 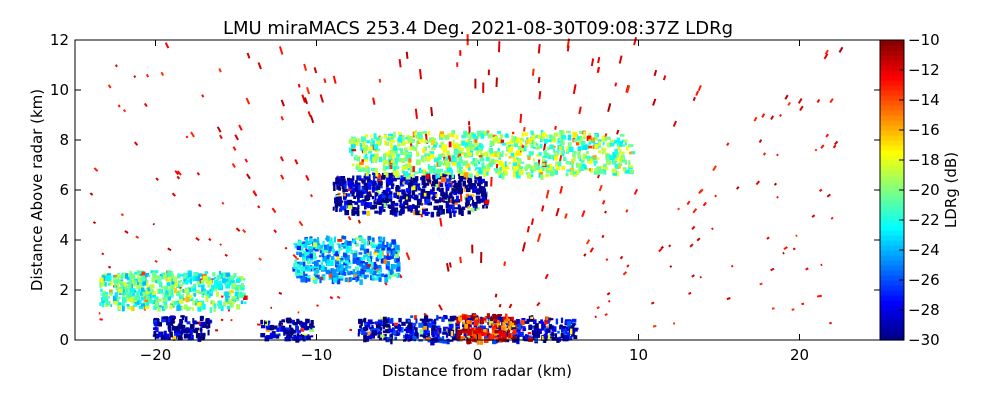 What do you see at coordinates (346, 260) in the screenshot?
I see `region-mid-level-band` at bounding box center [346, 260].